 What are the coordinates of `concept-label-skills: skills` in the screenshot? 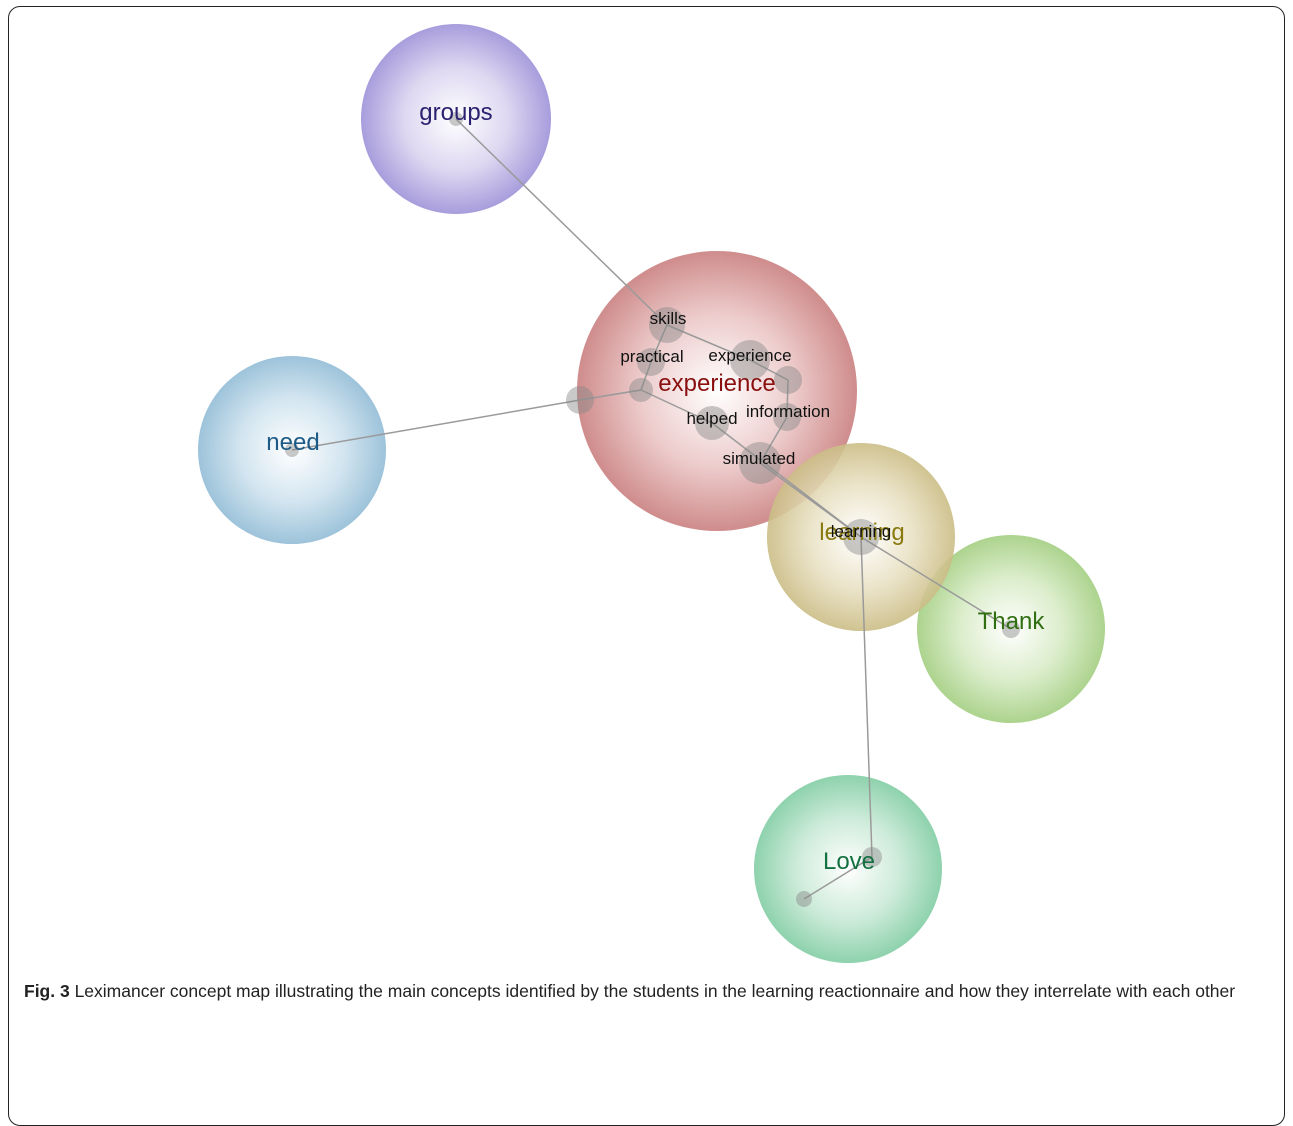 It's located at (668, 318).